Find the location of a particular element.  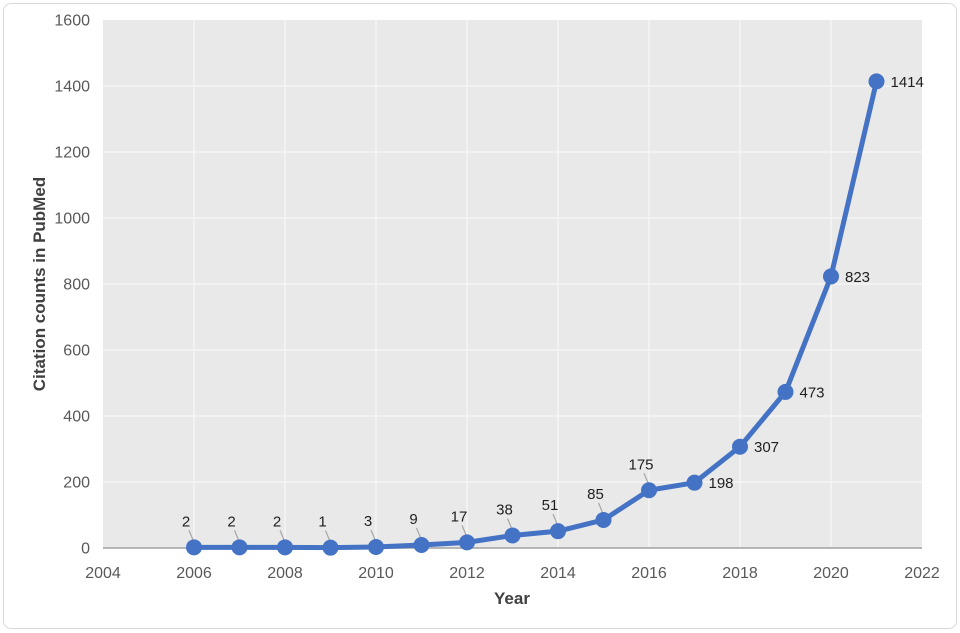

data-label: 473 is located at coordinates (812, 392).